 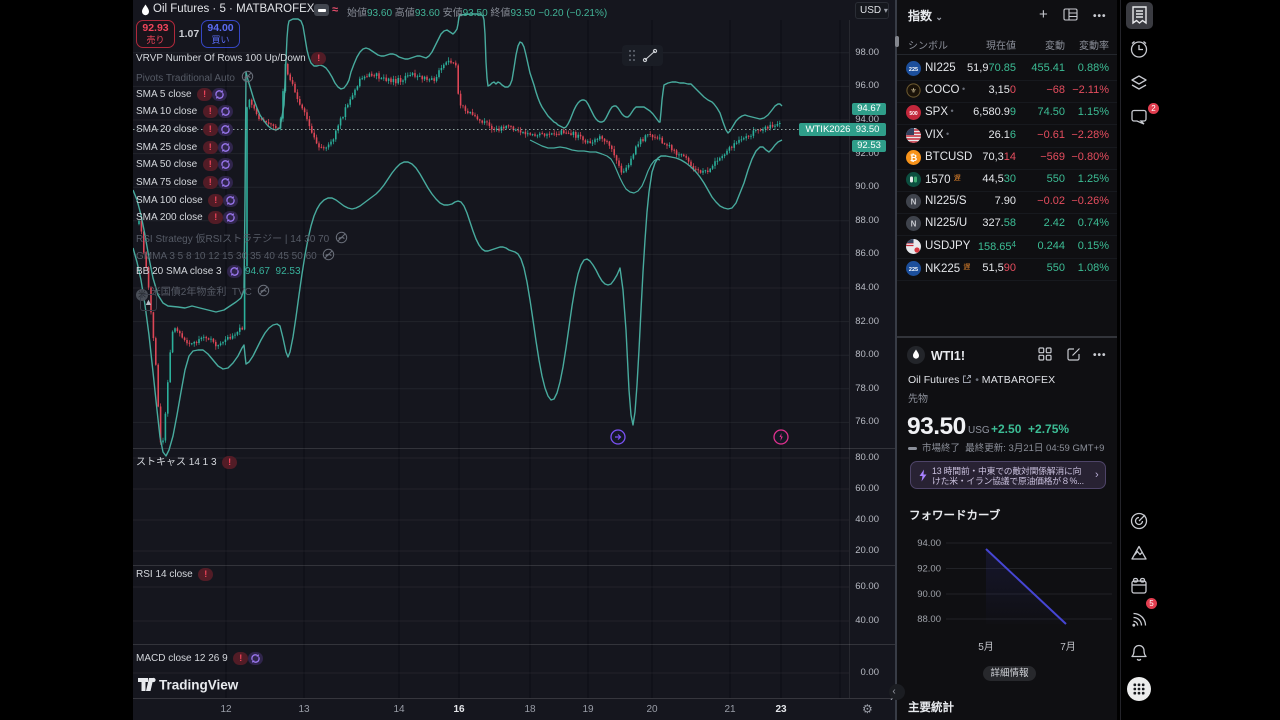 What do you see at coordinates (929, 569) in the screenshot?
I see `svg-text: 92.00` at bounding box center [929, 569].